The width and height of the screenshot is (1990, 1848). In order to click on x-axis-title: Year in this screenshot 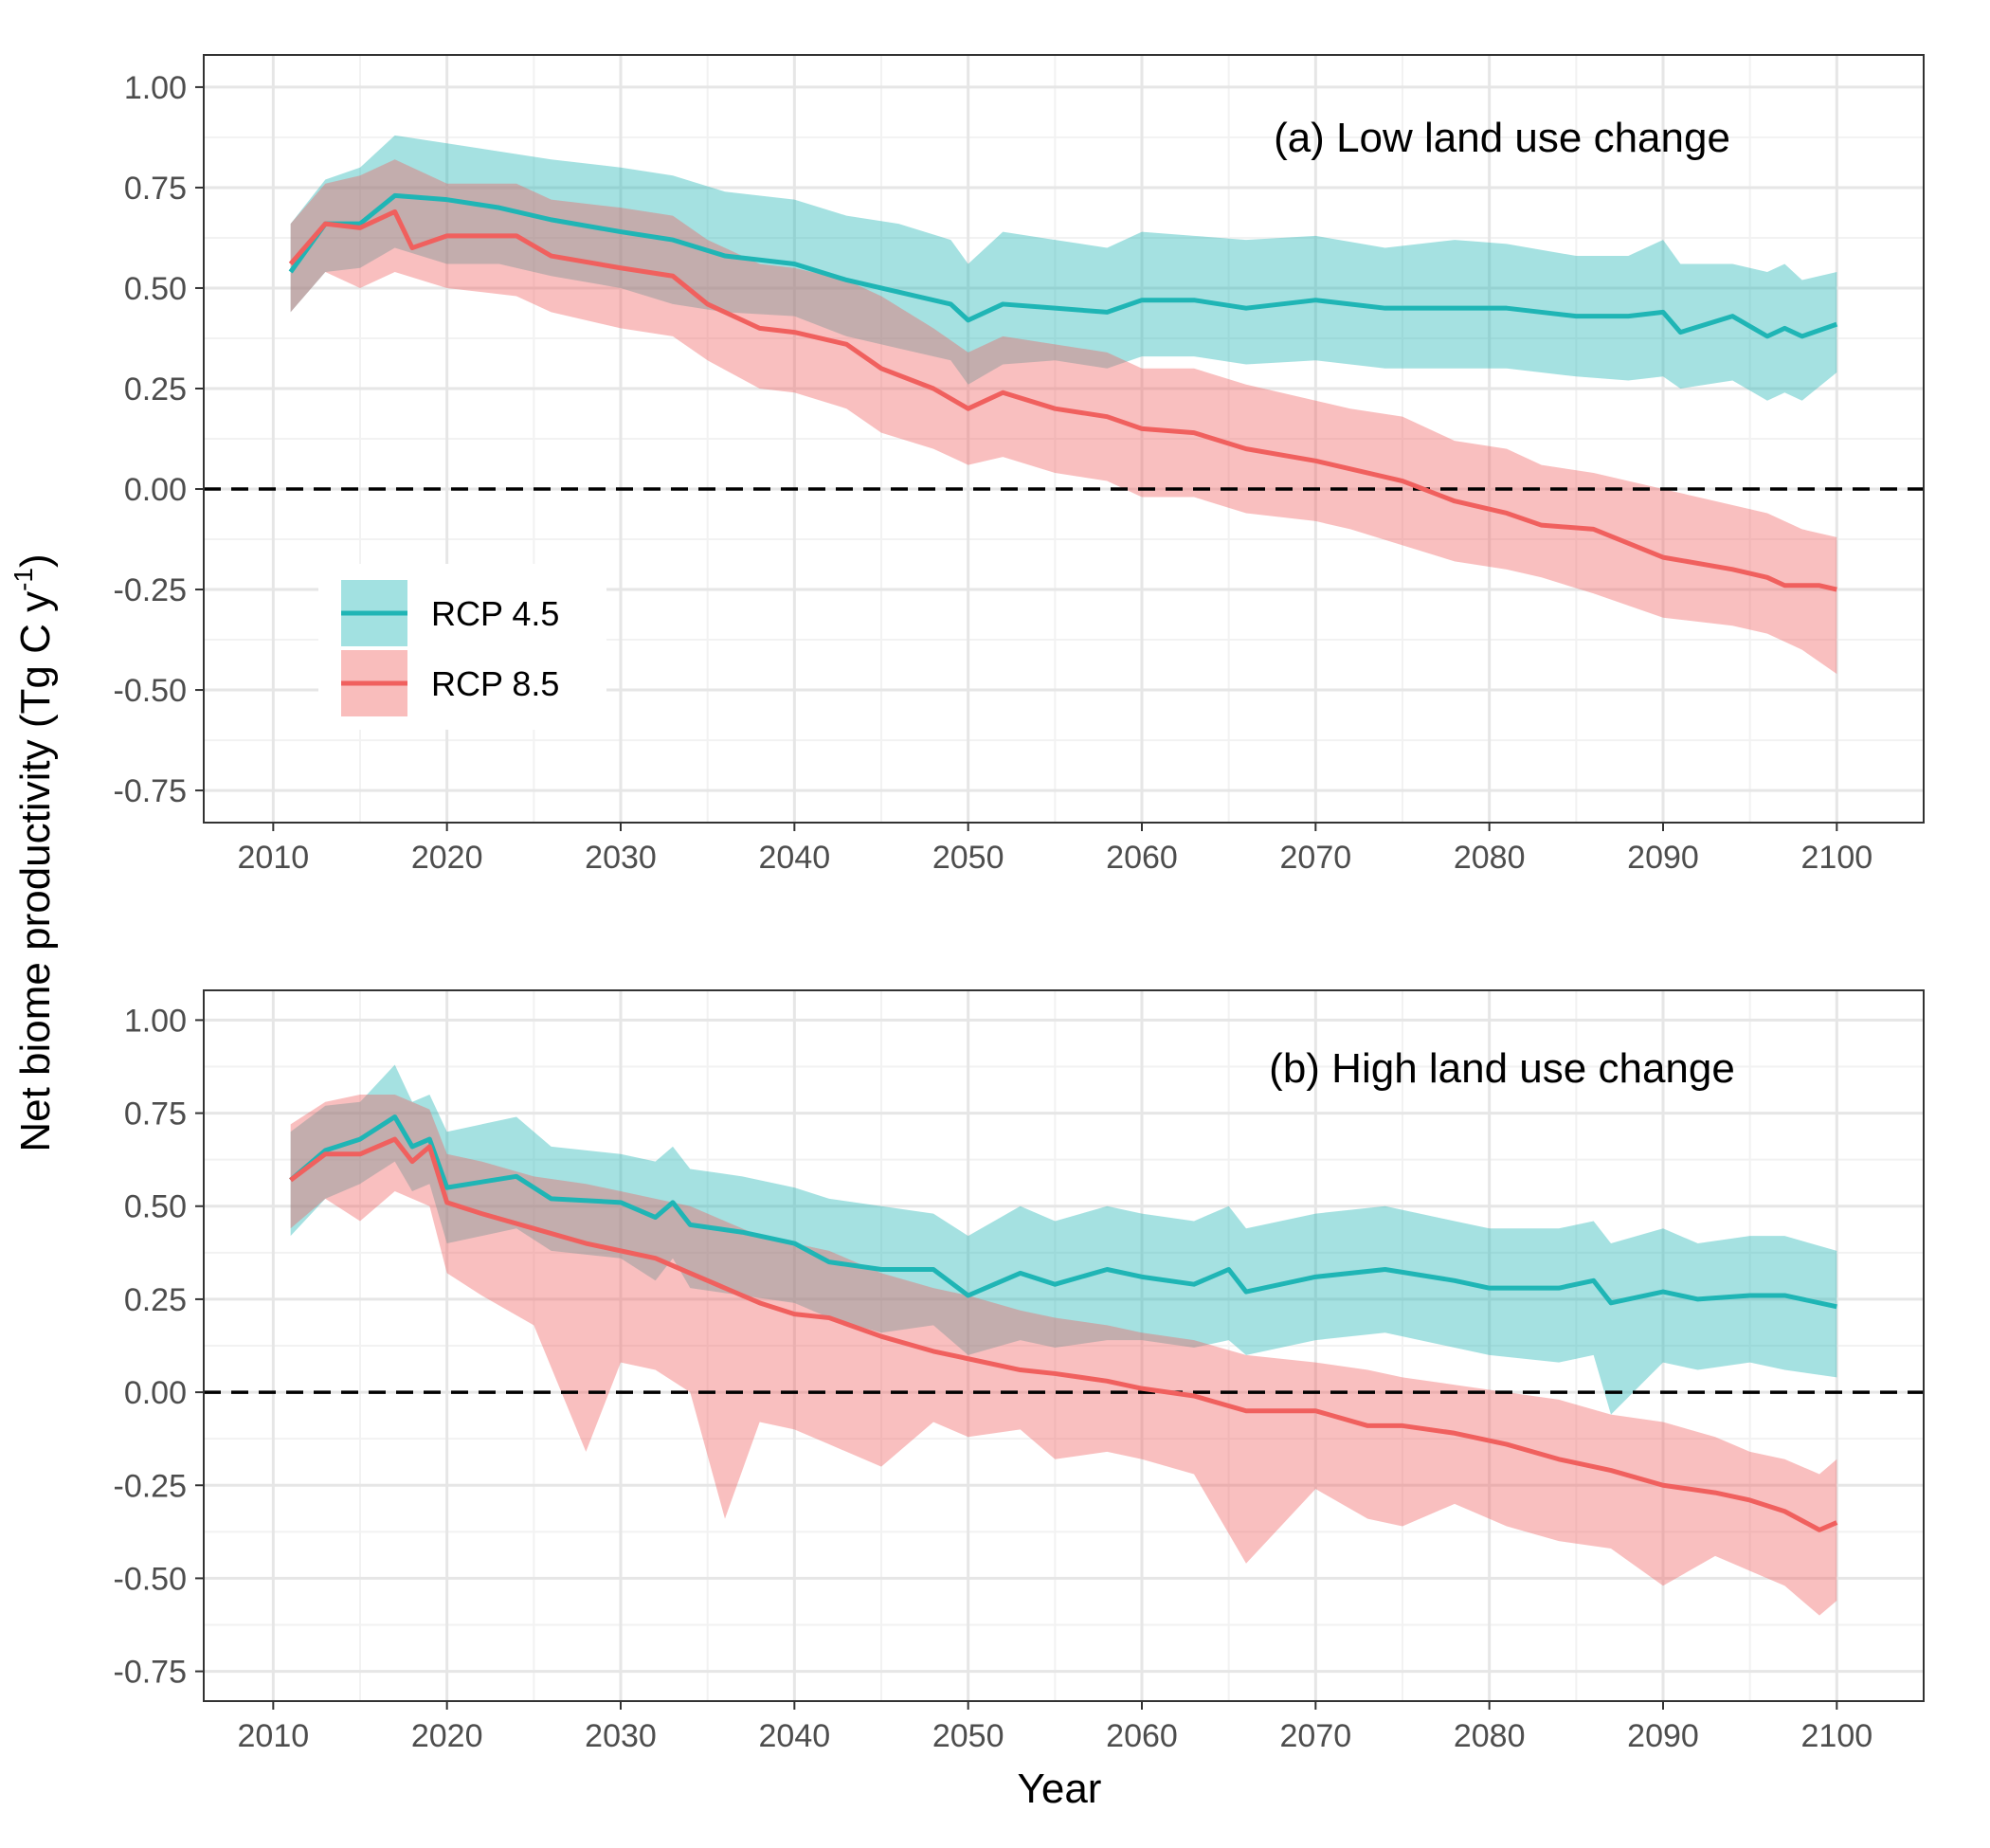, I will do `click(1060, 1789)`.